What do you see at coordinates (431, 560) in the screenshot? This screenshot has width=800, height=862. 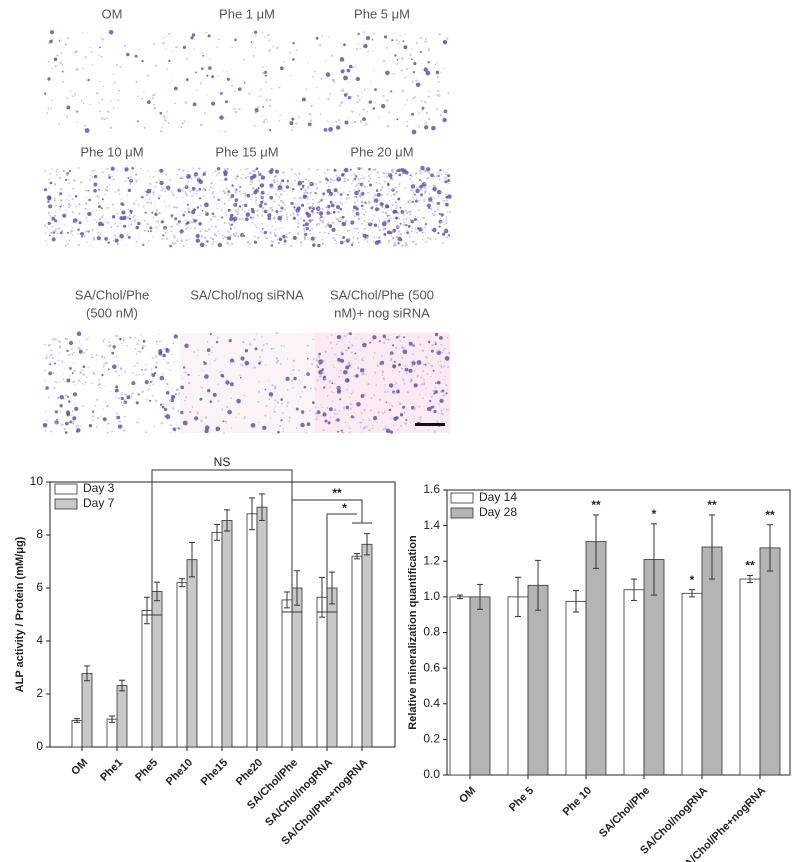 I see `y-tick-label: 1.2` at bounding box center [431, 560].